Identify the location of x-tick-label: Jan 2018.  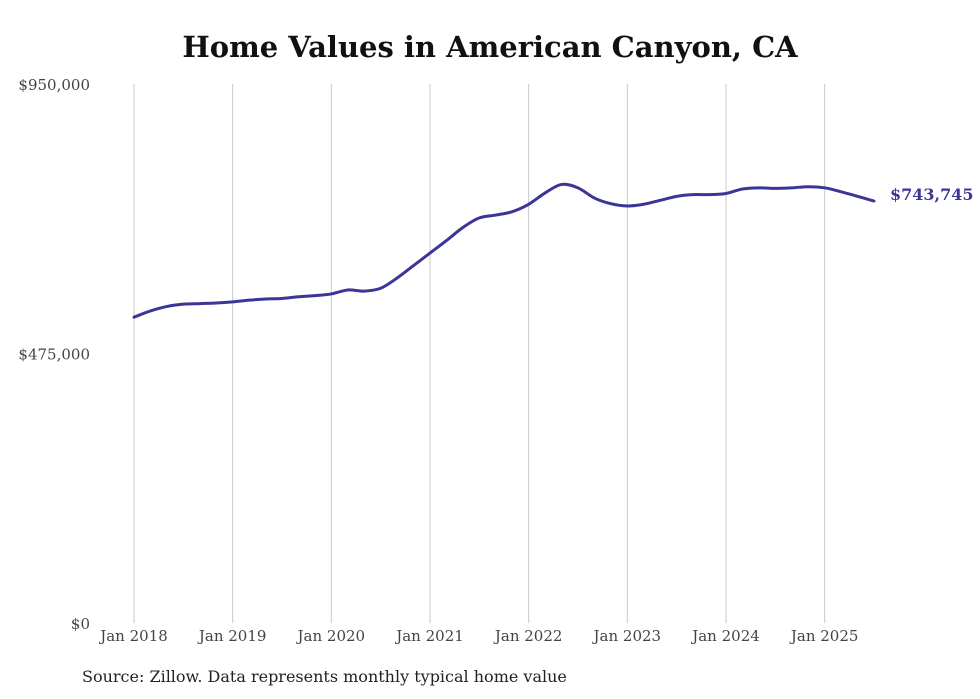
(133, 636).